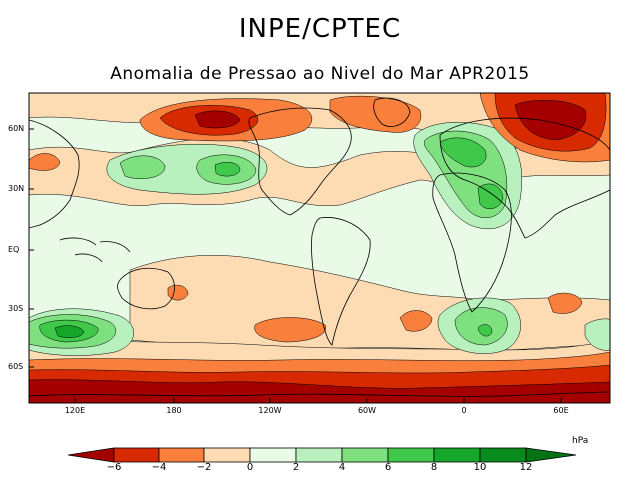 This screenshot has width=640, height=494. I want to click on field-neg2-south-atlantic-w, so click(416, 321).